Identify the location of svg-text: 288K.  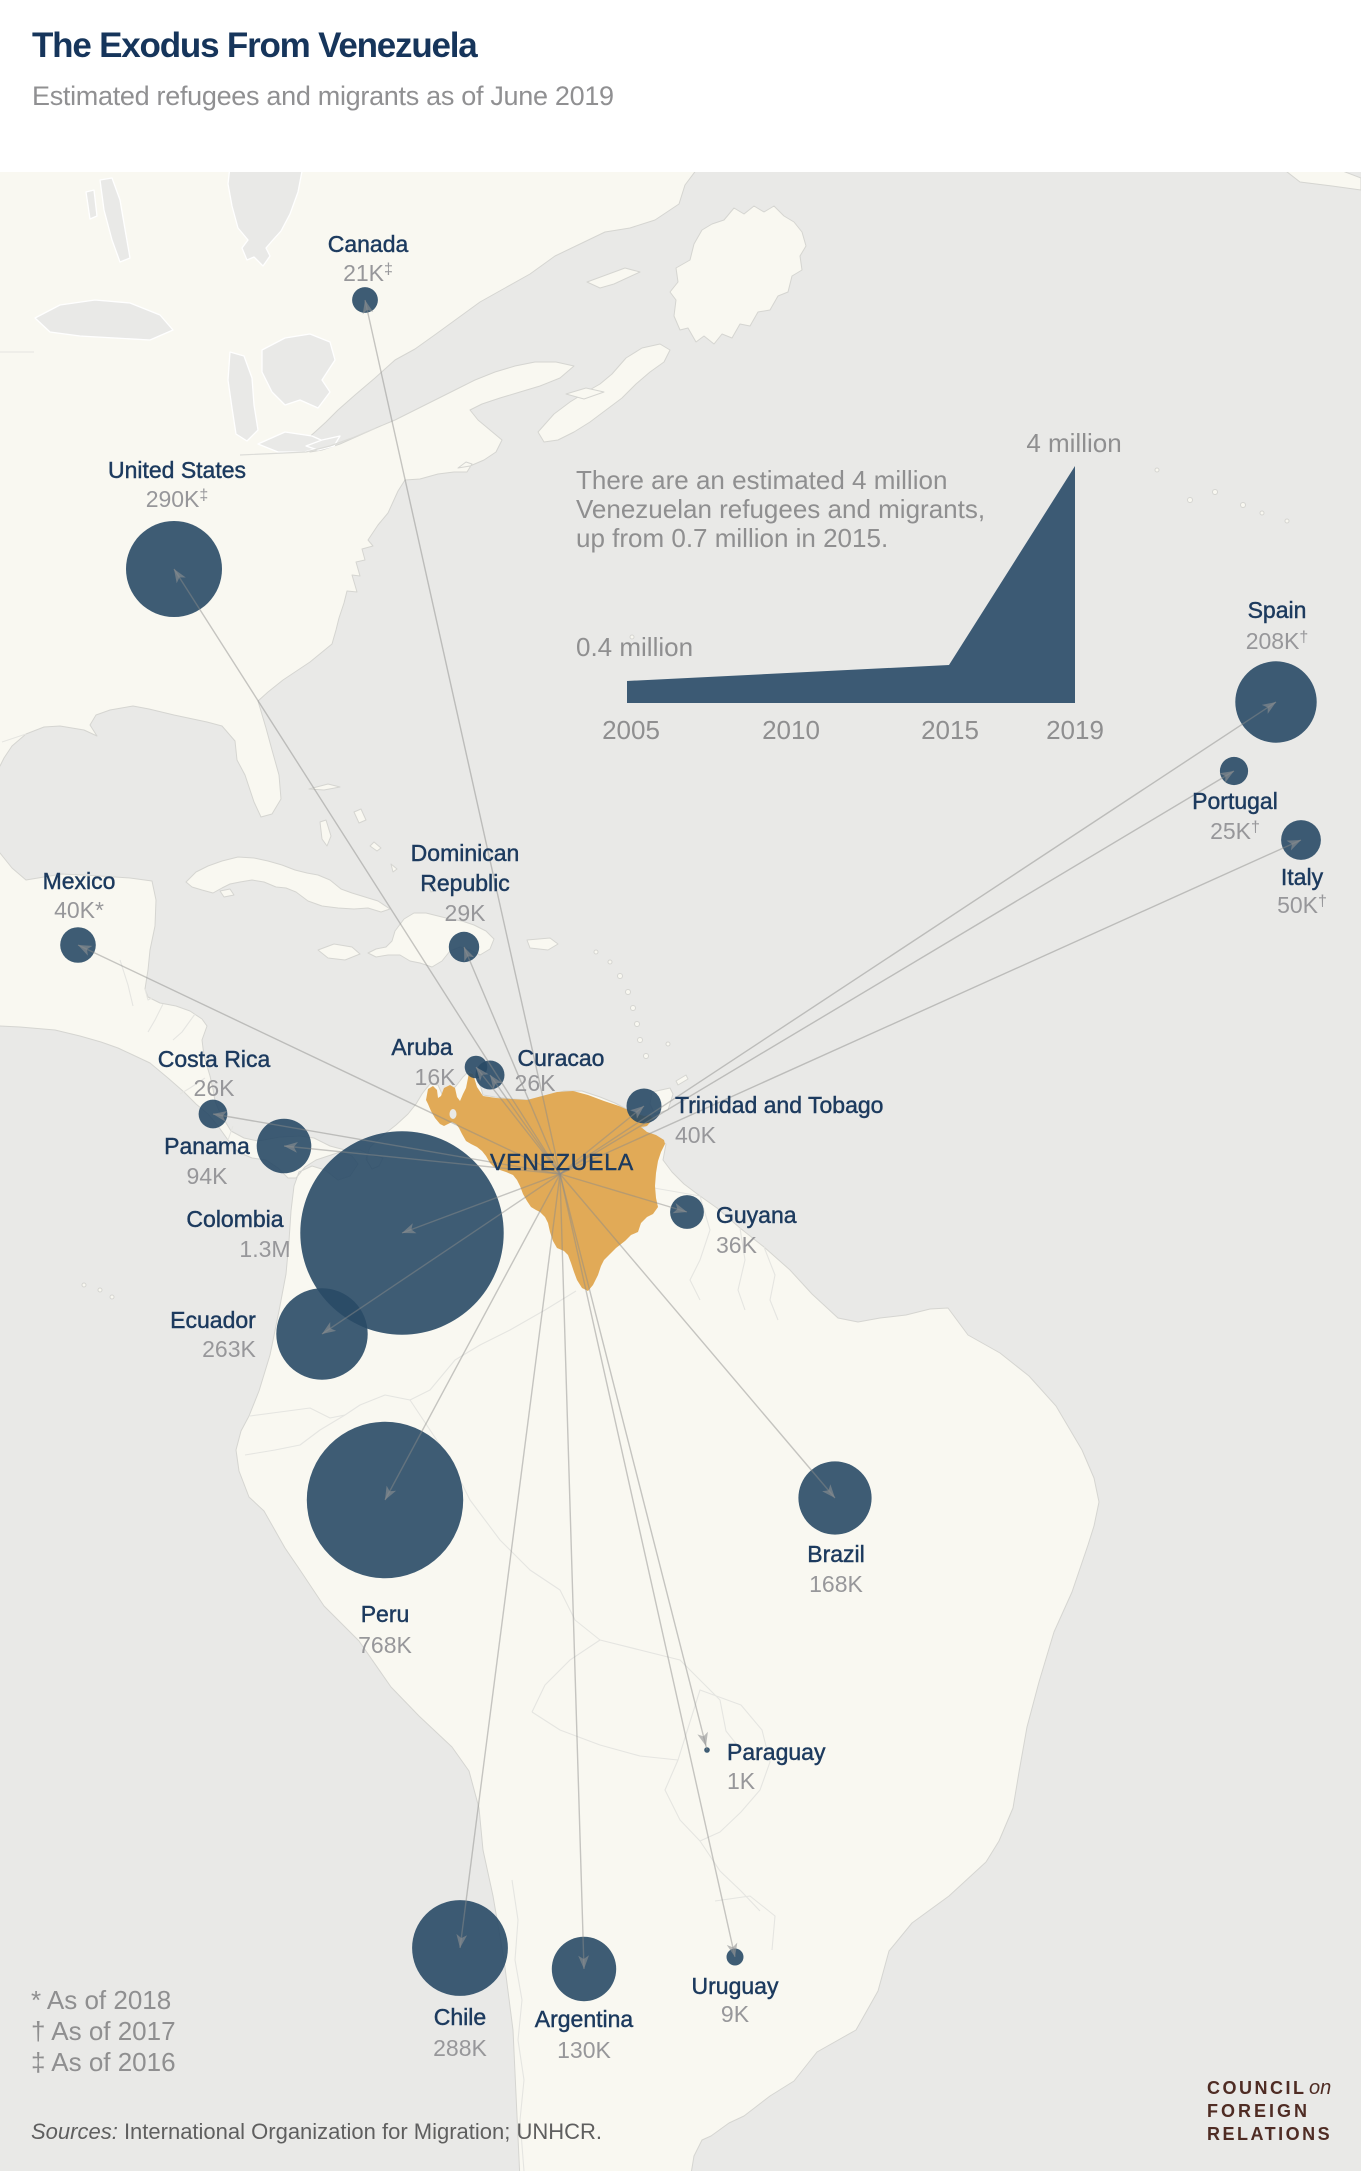
(460, 2048).